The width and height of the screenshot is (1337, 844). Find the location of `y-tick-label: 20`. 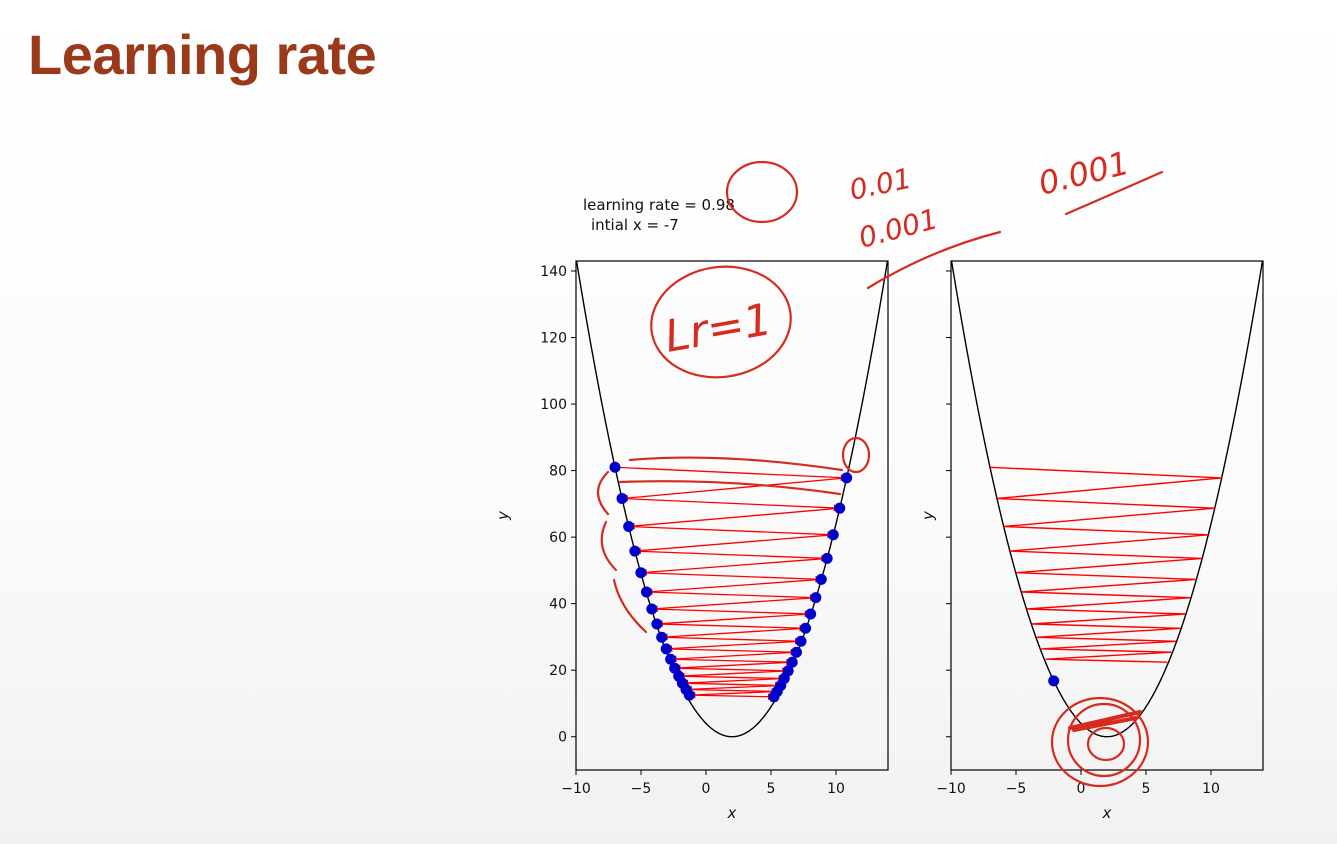

y-tick-label: 20 is located at coordinates (558, 671).